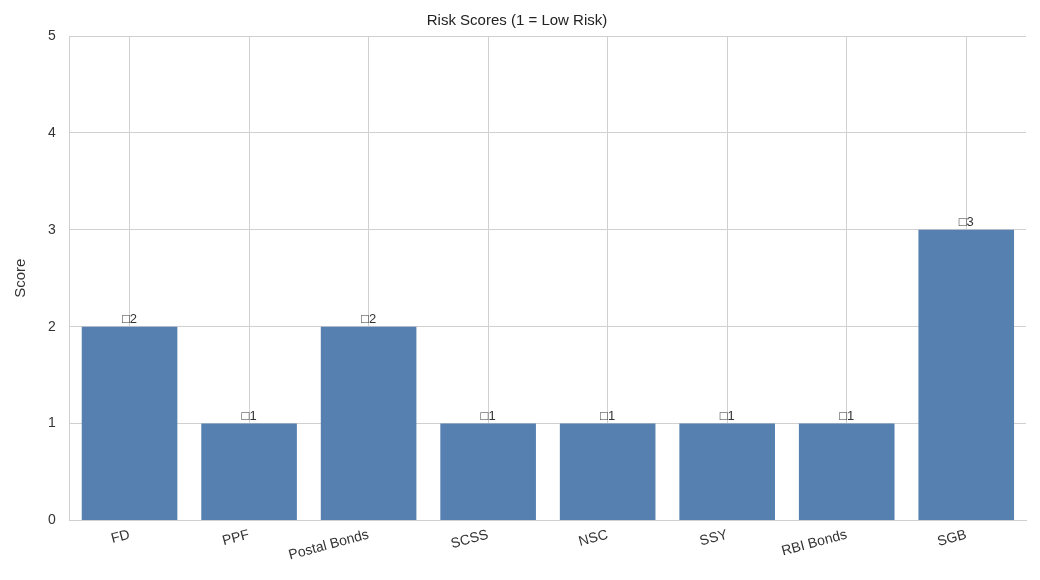 The image size is (1040, 580). What do you see at coordinates (517, 20) in the screenshot?
I see `chart-title: Risk Scores (1 = Low Risk)` at bounding box center [517, 20].